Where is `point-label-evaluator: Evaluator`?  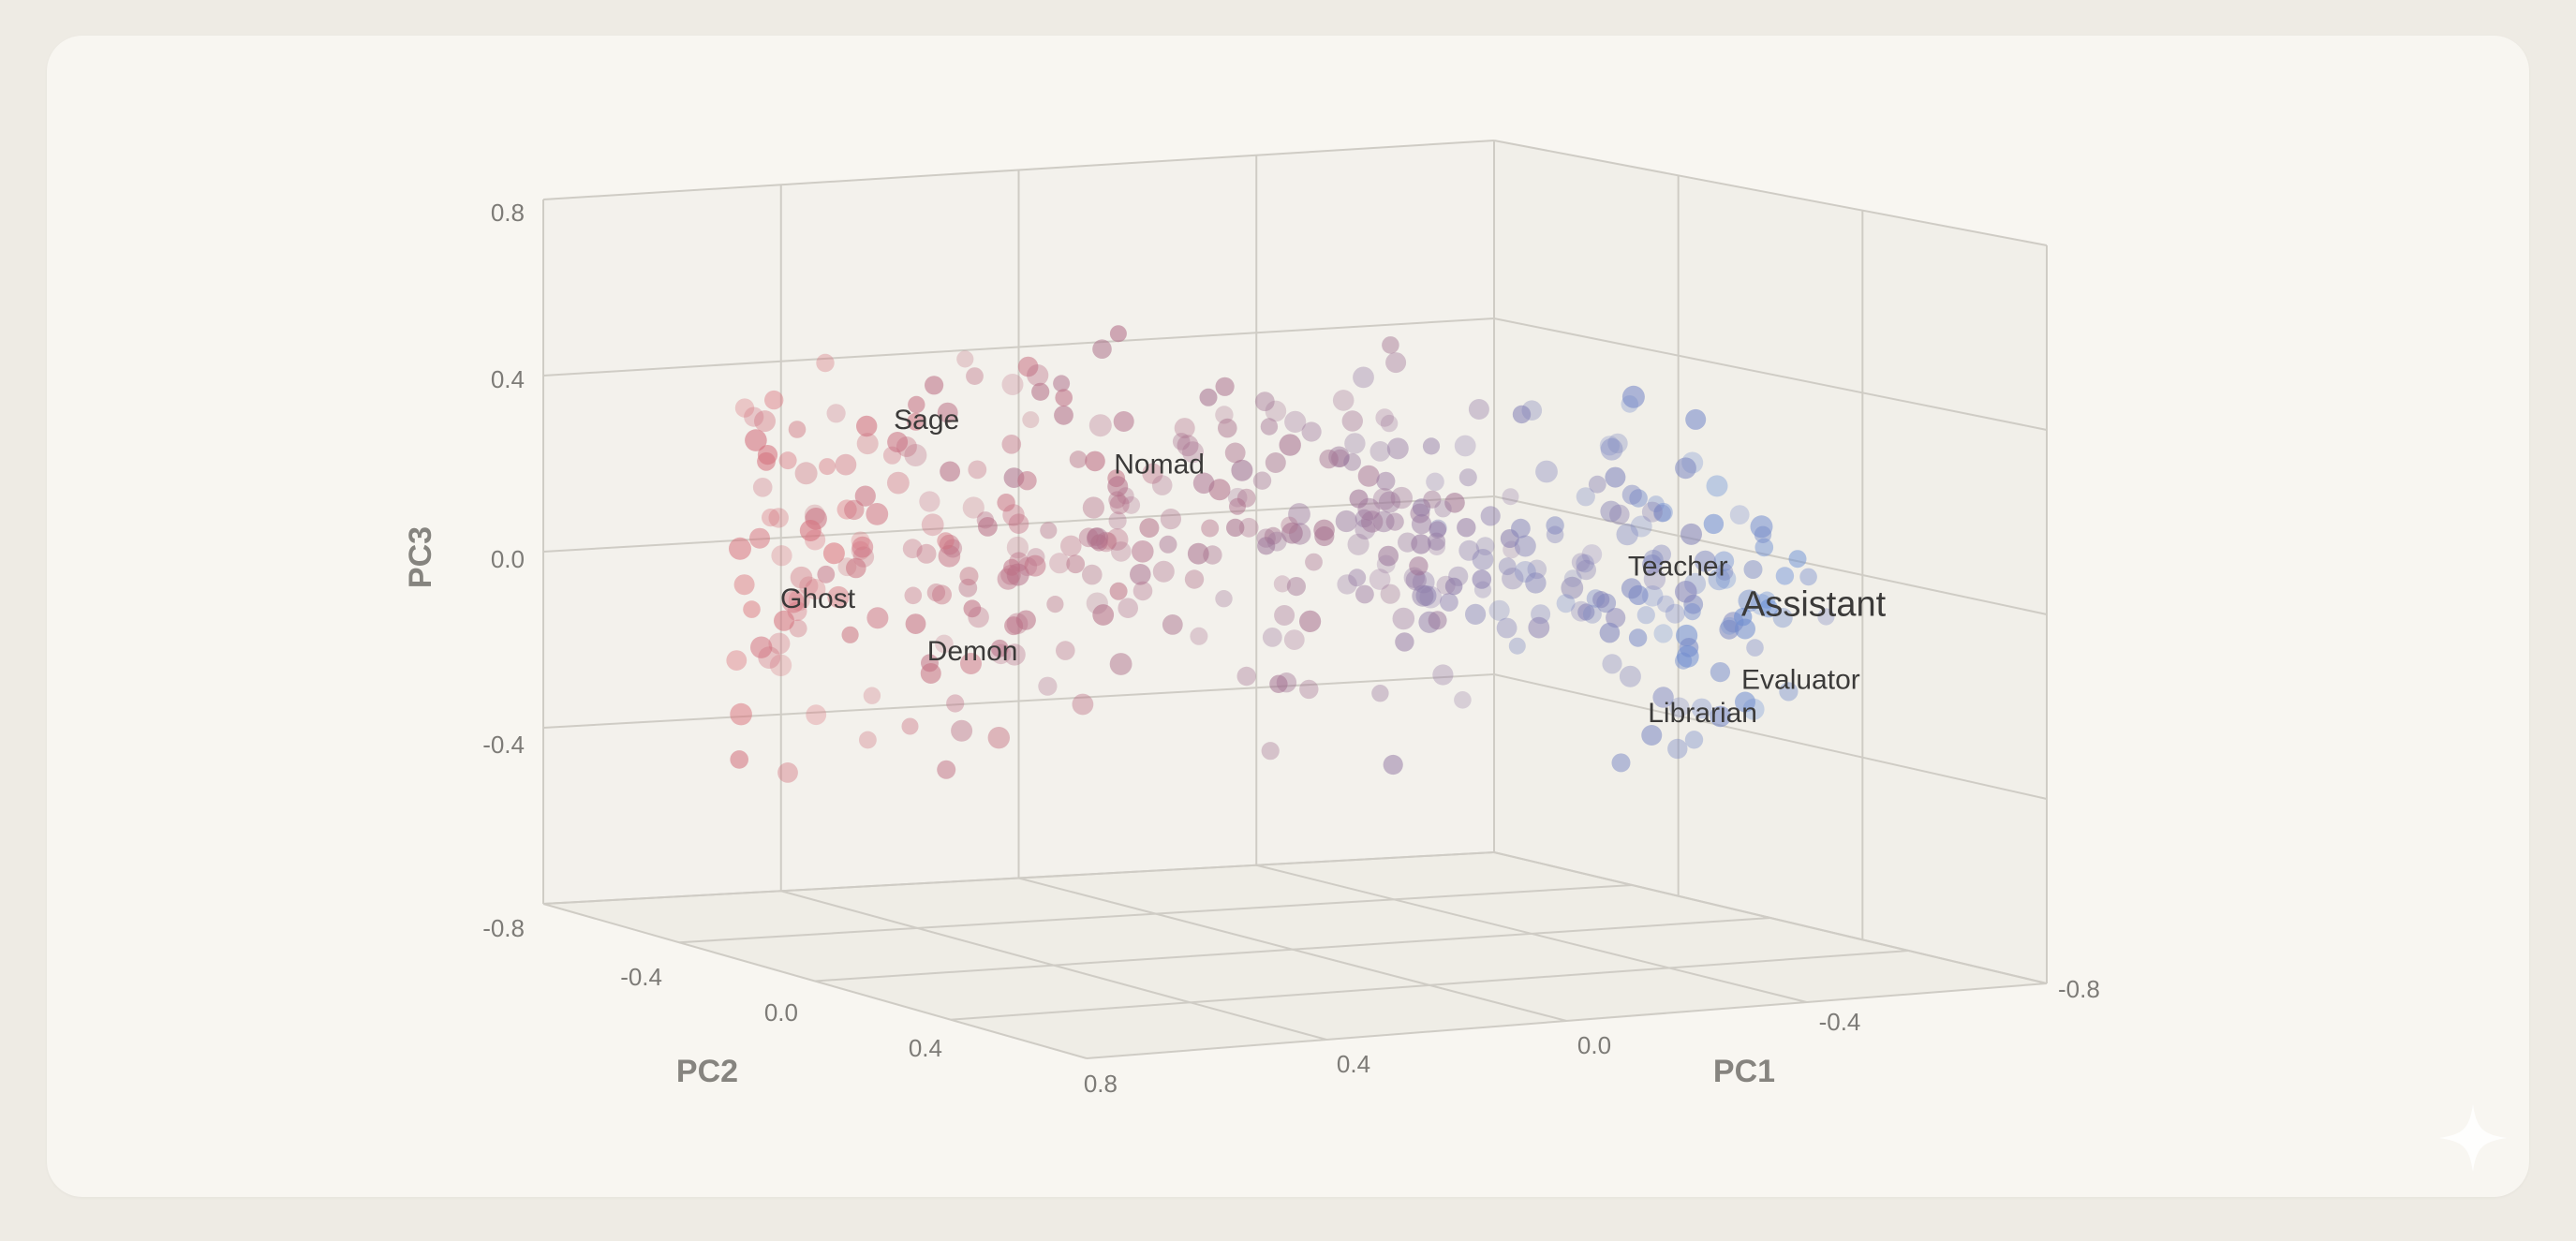
point-label-evaluator: Evaluator is located at coordinates (1800, 680).